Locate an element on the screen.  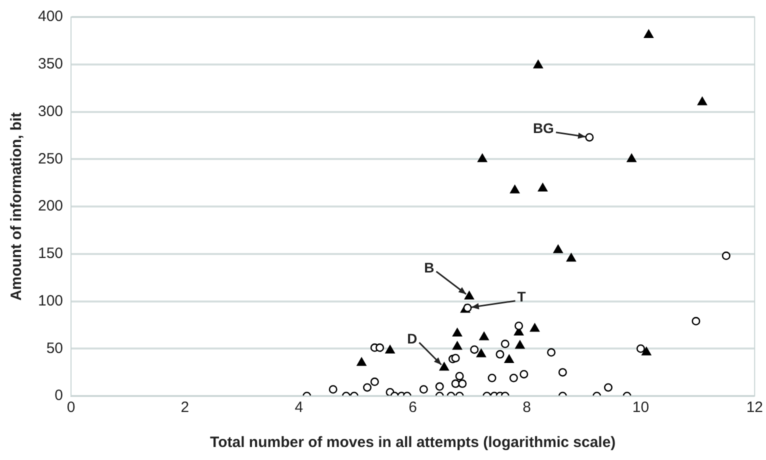
y-tick-label: 0 is located at coordinates (59, 395).